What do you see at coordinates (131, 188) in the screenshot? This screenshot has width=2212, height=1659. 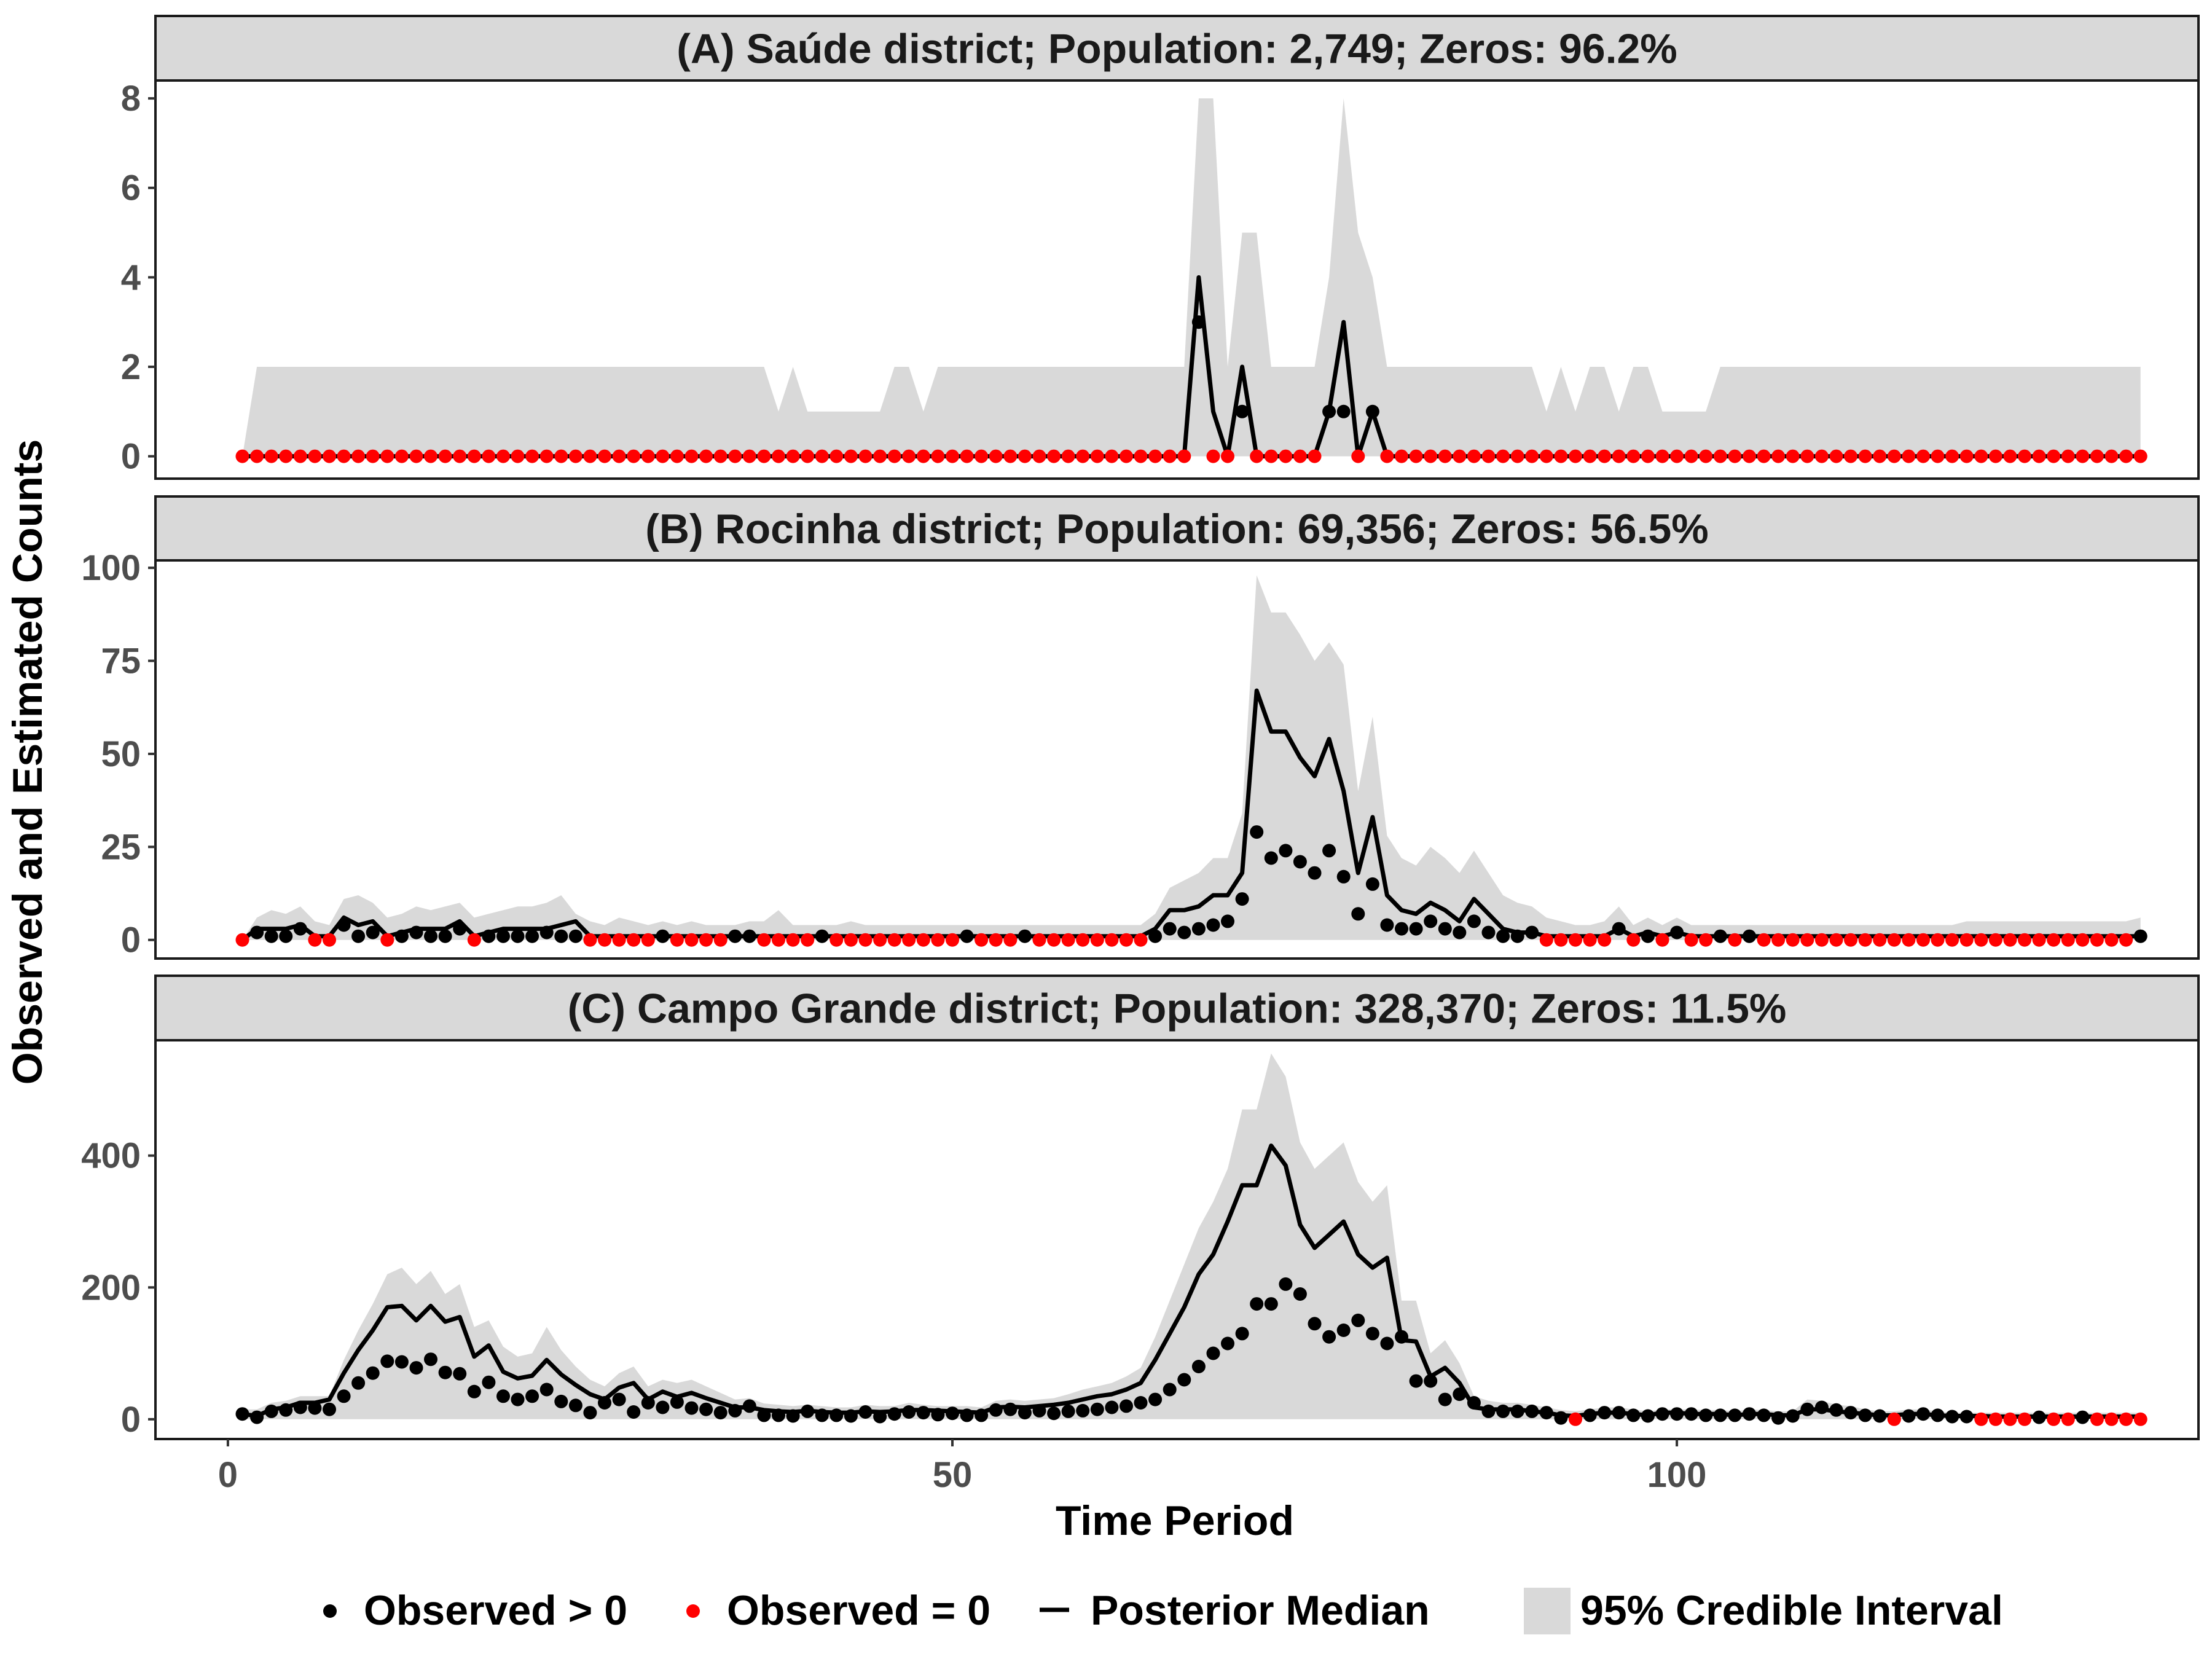 I see `y-tick-label: 6` at bounding box center [131, 188].